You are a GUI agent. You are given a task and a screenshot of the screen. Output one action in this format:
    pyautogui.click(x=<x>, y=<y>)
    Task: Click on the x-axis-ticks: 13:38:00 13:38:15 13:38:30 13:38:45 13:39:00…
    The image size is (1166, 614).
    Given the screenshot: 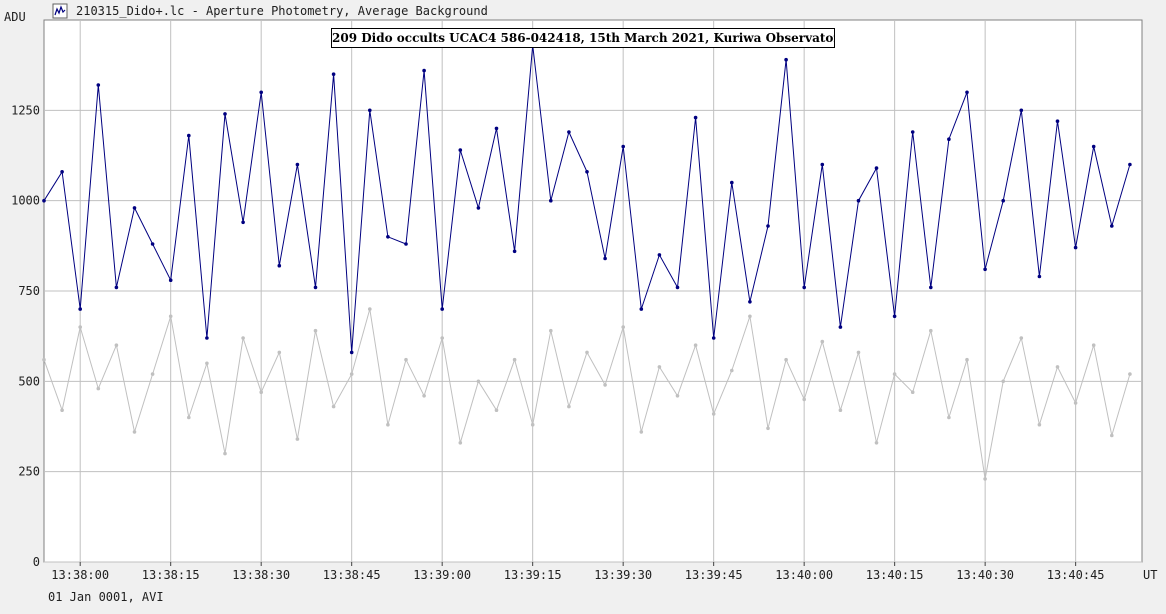 What is the action you would take?
    pyautogui.click(x=578, y=572)
    